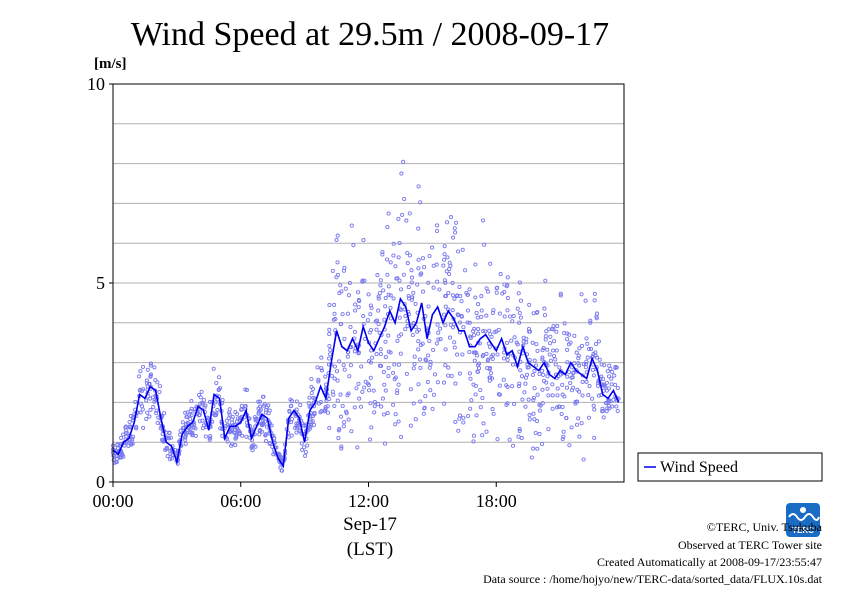 This screenshot has width=842, height=595. Describe the element at coordinates (765, 527) in the screenshot. I see `footer-copyright: ©TERC, Univ. Tsukuba` at that location.